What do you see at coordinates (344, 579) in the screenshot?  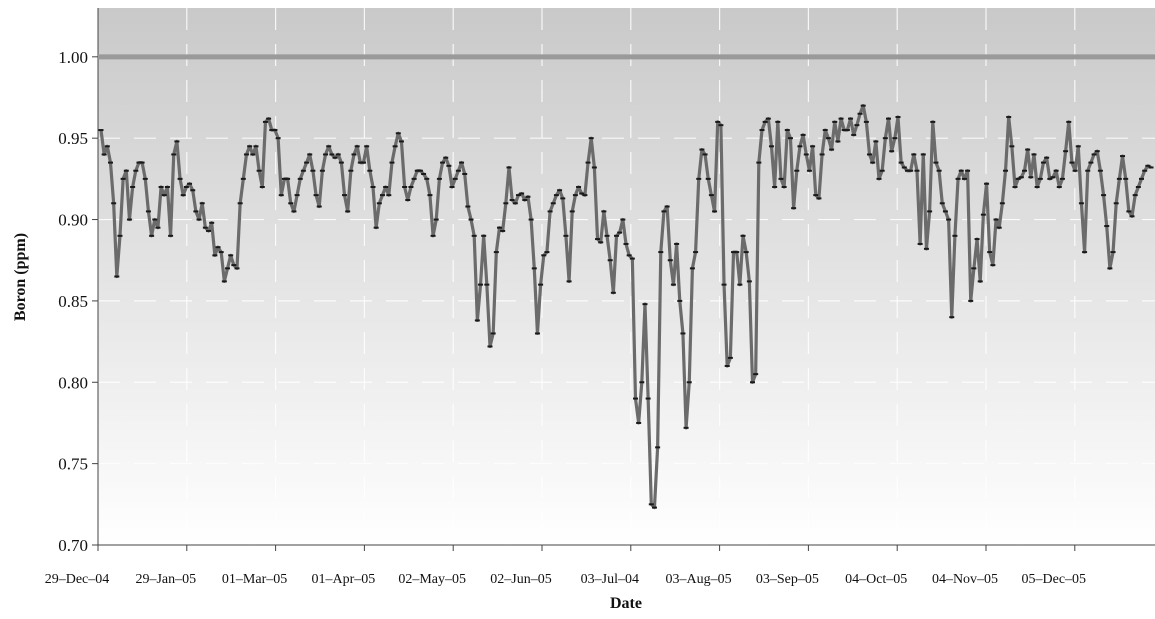 I see `x-tick-label: 01–Apr–05` at bounding box center [344, 579].